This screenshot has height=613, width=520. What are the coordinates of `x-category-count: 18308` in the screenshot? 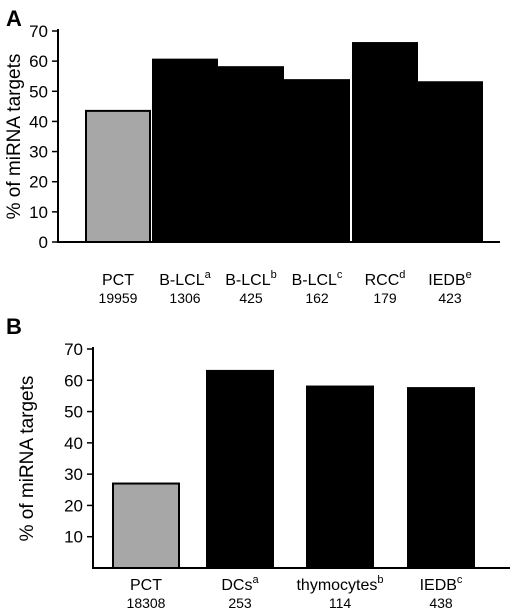 It's located at (146, 603).